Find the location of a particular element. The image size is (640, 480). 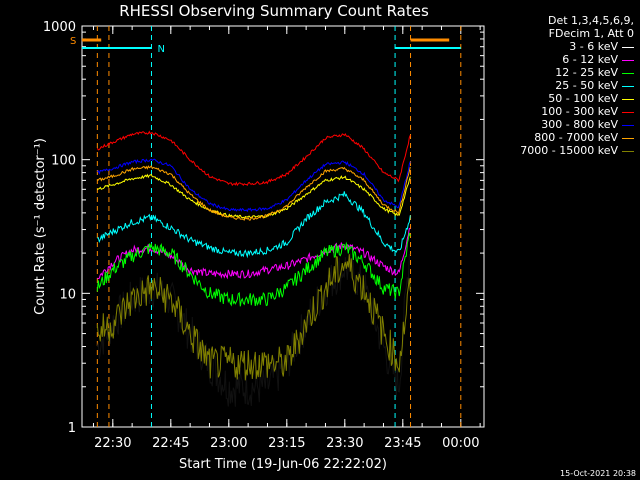

flag-label-n: N is located at coordinates (160, 49).